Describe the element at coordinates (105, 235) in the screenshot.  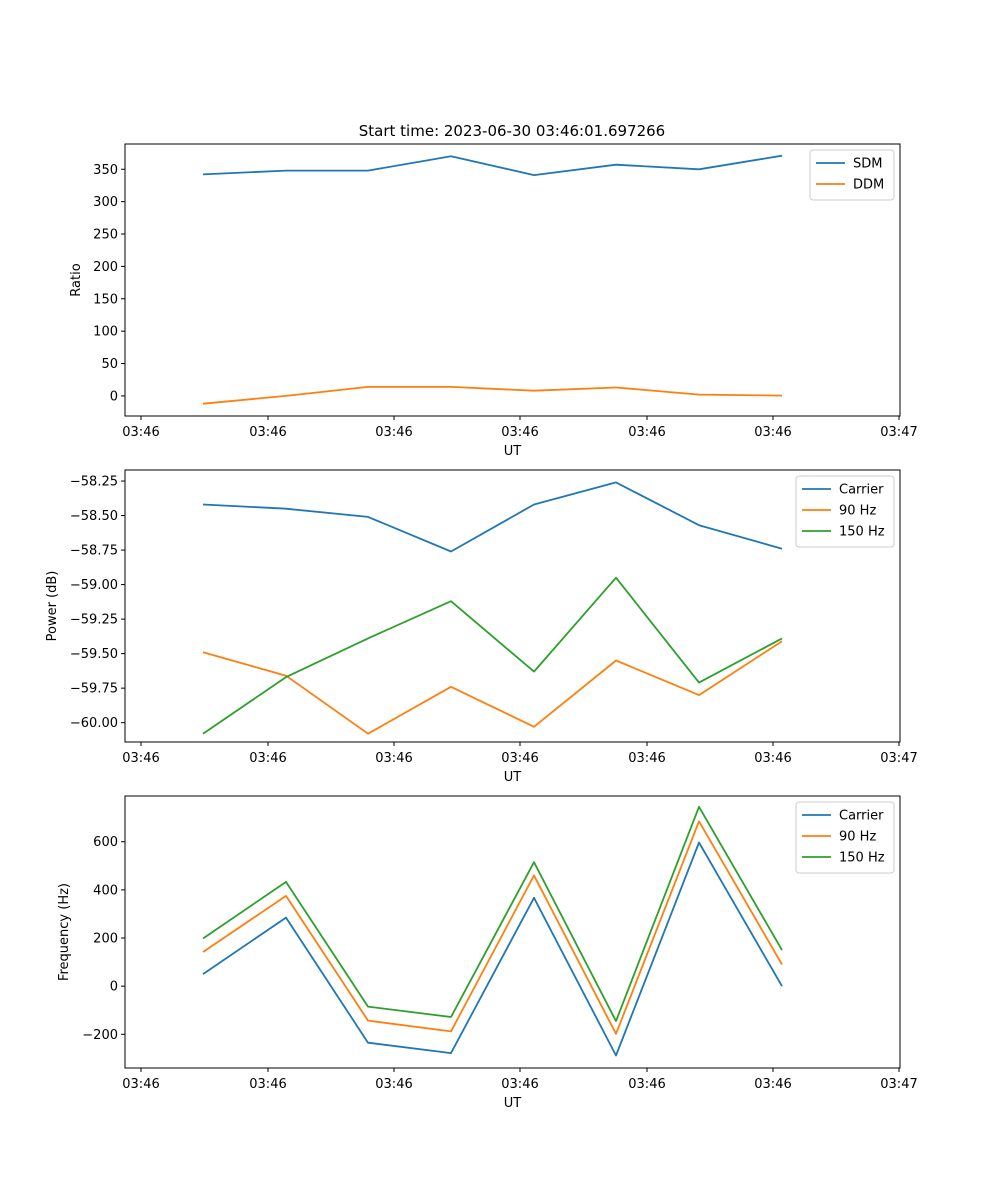
I see `y-tick-label: 250` at that location.